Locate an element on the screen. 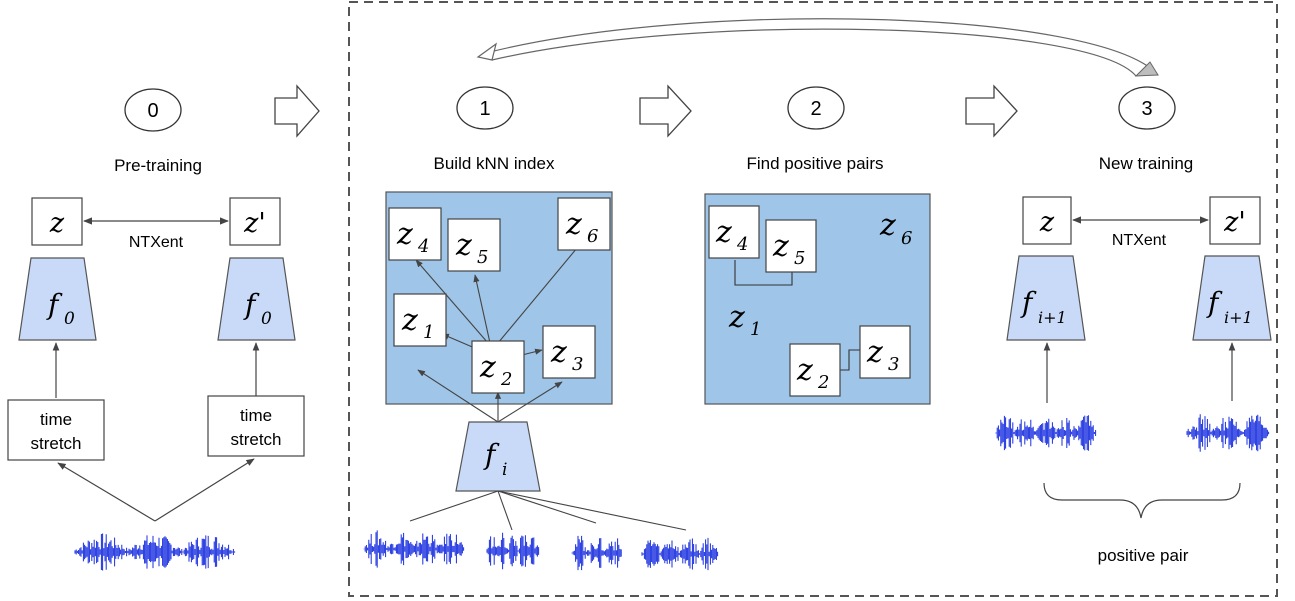 Image resolution: width=1295 pixels, height=601 pixels. knn-arrow-z5 is located at coordinates (482, 309).